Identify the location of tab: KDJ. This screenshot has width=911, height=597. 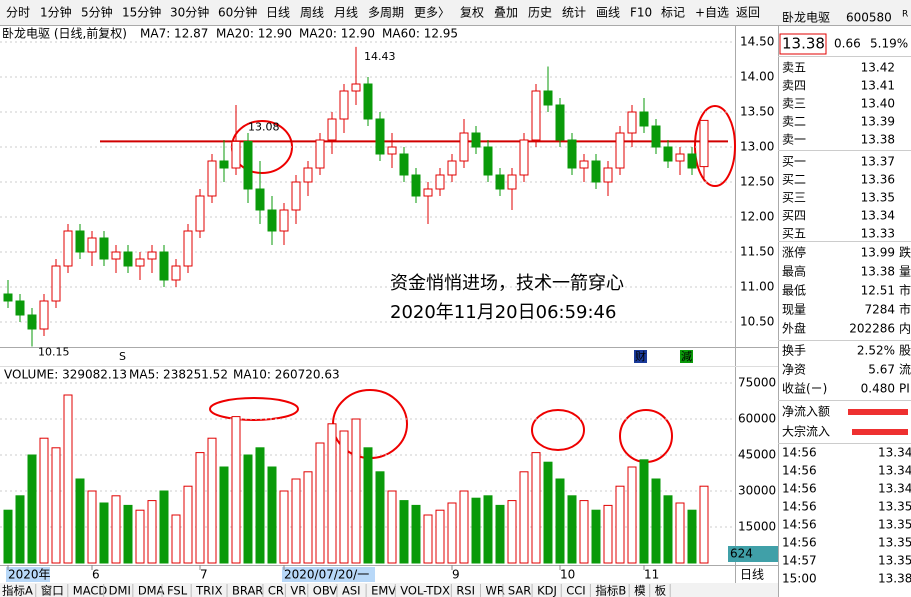
(547, 590).